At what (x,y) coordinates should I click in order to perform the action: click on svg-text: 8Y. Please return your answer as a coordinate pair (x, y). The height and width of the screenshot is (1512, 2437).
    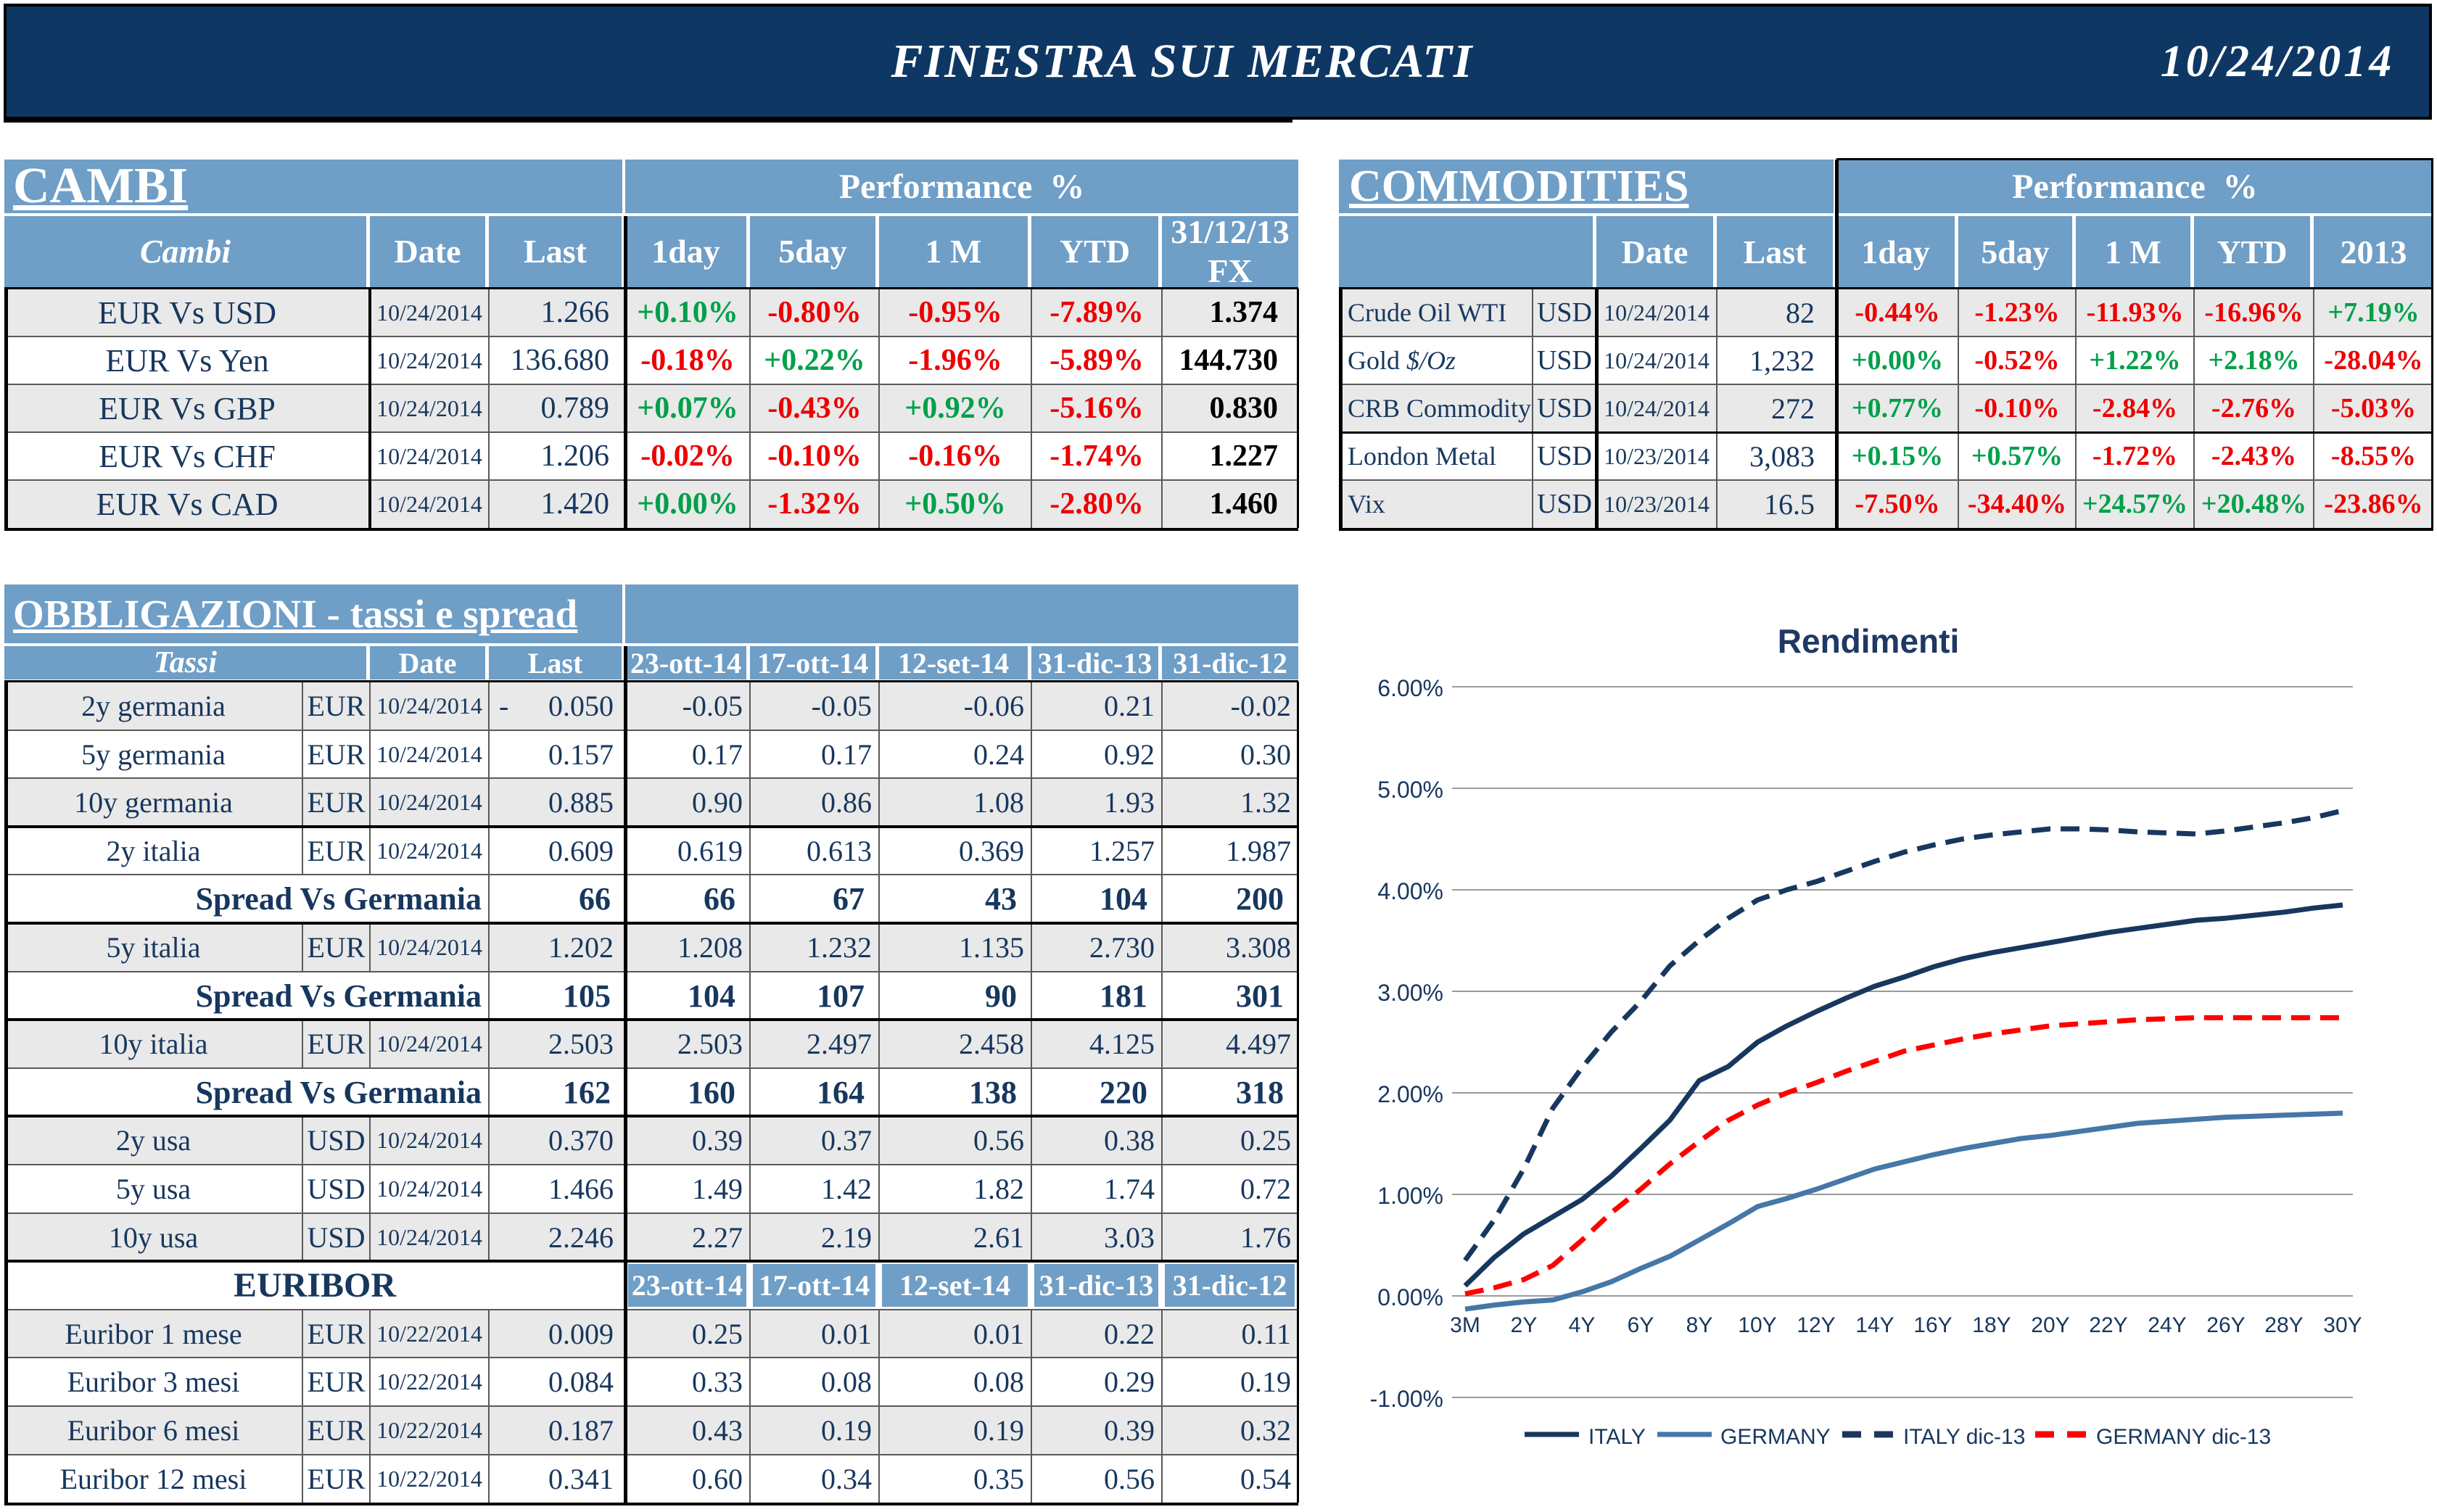
    Looking at the image, I should click on (1699, 1325).